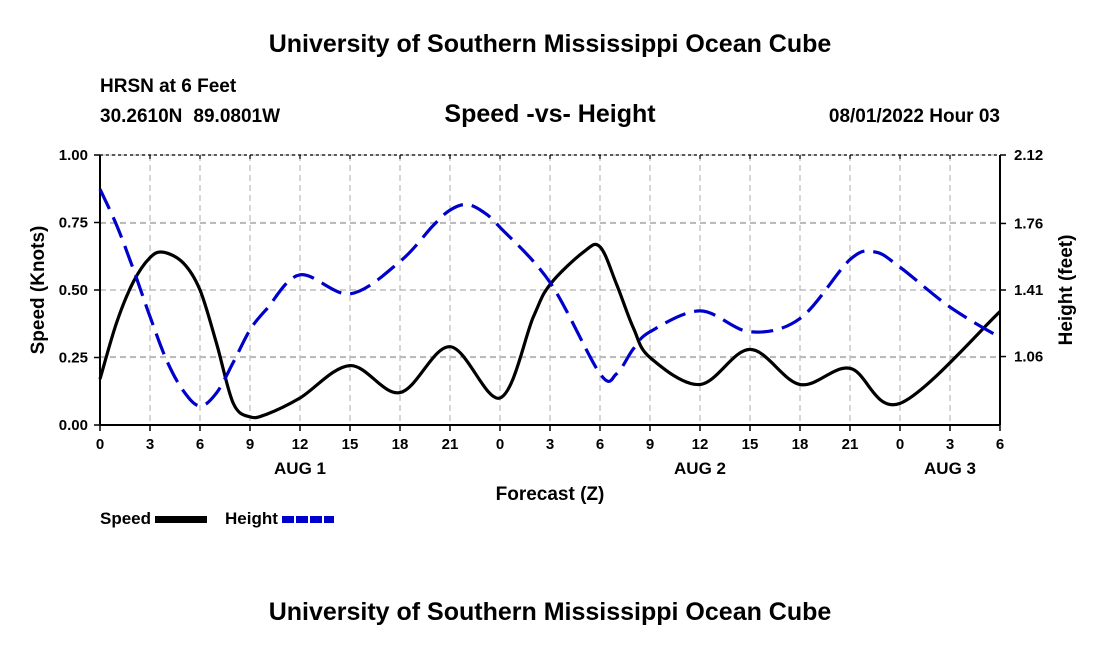 This screenshot has width=1100, height=650. Describe the element at coordinates (73, 290) in the screenshot. I see `left-y-tick-label: 0.50` at that location.